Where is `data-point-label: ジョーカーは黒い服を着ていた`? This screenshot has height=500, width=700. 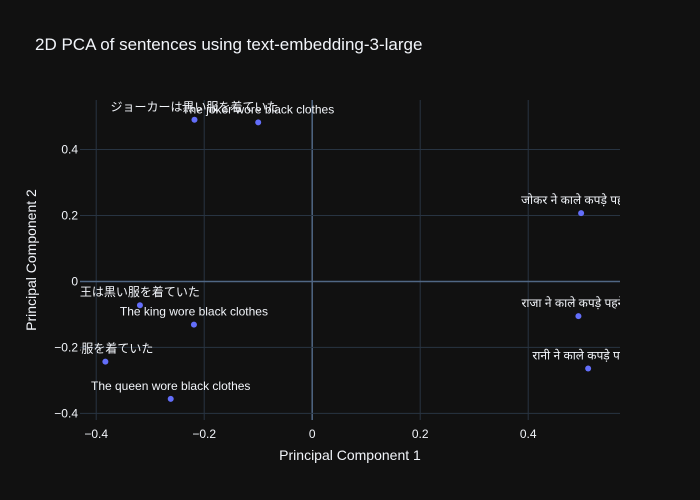
data-point-label: ジョーカーは黒い服を着ていた is located at coordinates (194, 106).